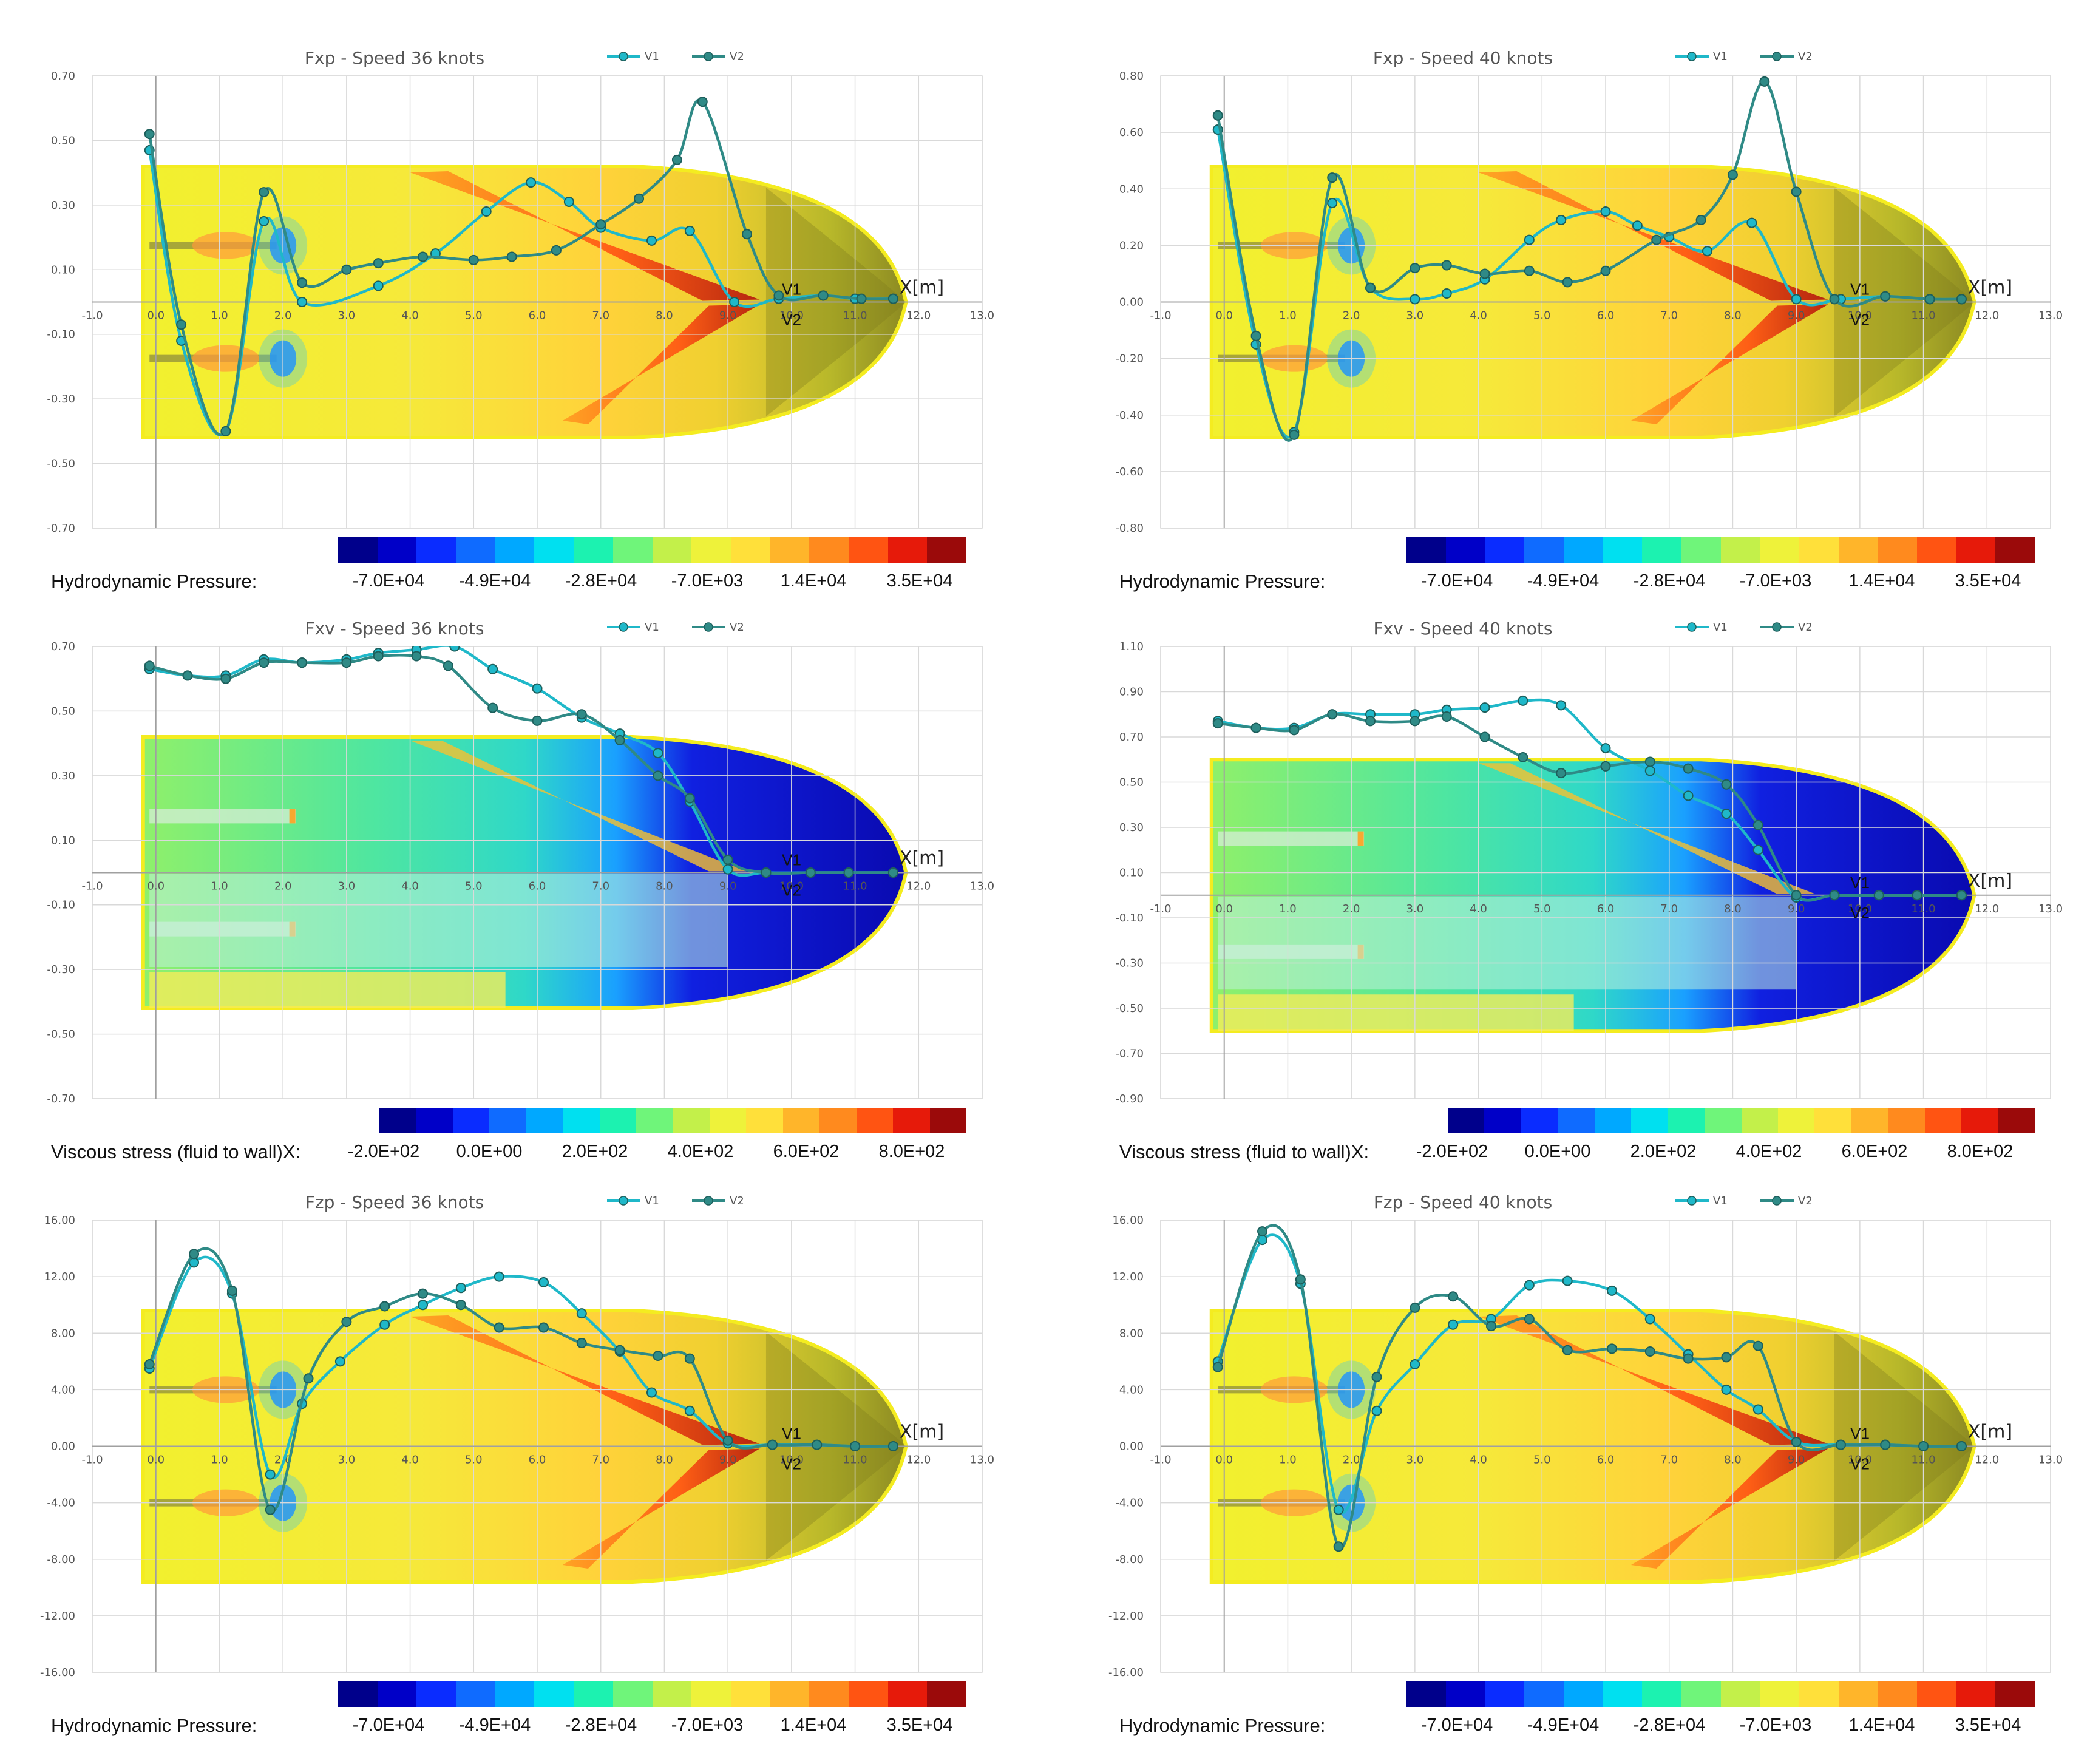 This screenshot has height=1764, width=2090. I want to click on x-tick-label: 1.0, so click(1288, 316).